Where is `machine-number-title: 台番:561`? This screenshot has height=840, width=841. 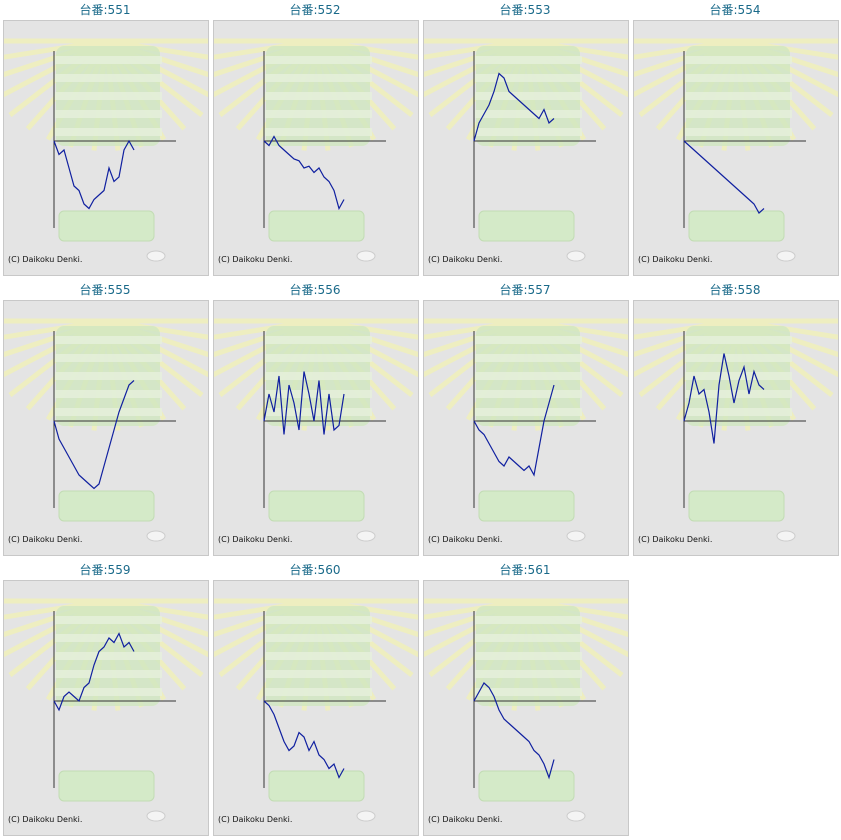
machine-number-title: 台番:561 is located at coordinates (525, 570).